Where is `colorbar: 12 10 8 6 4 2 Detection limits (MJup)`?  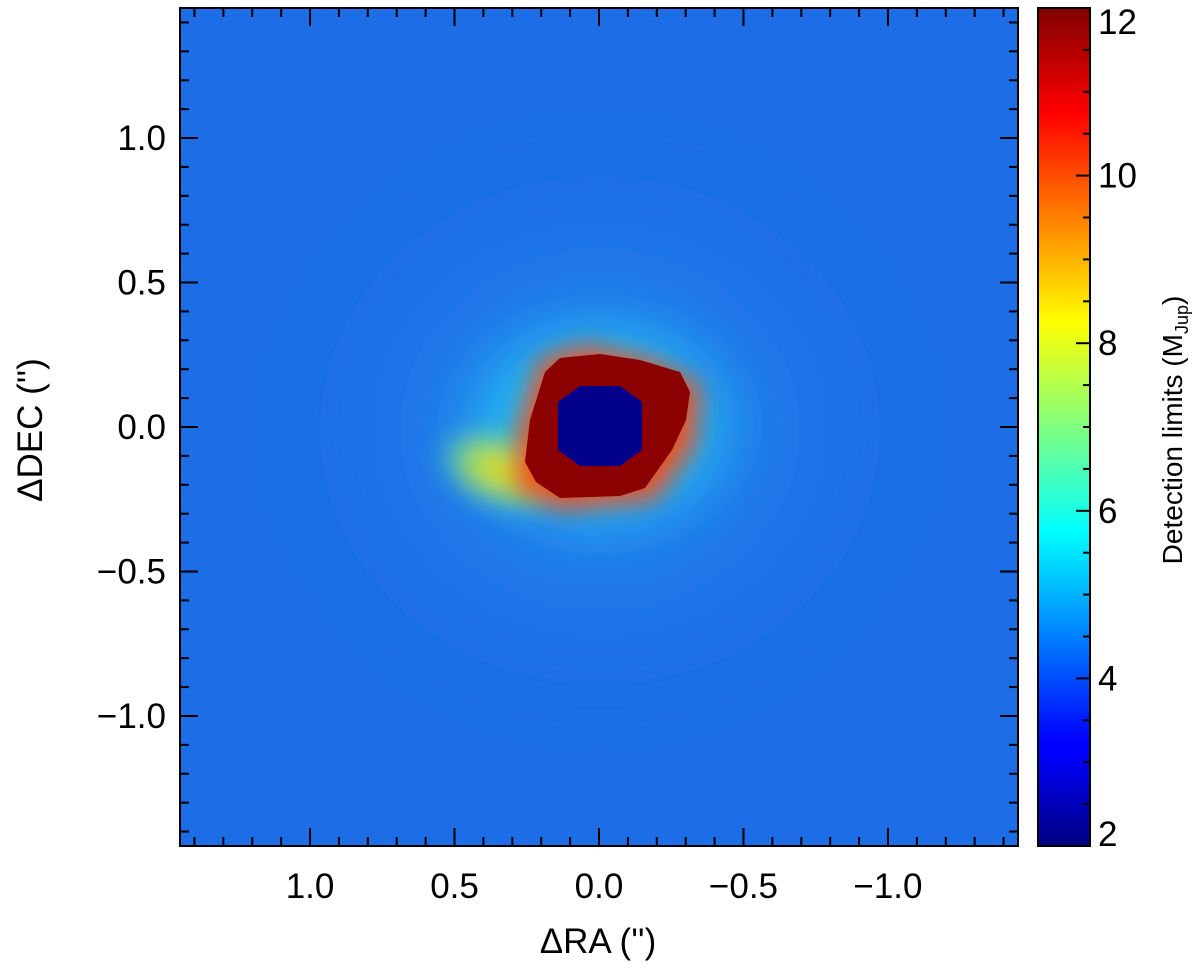 colorbar: 12 10 8 6 4 2 Detection limits (MJup) is located at coordinates (1114, 428).